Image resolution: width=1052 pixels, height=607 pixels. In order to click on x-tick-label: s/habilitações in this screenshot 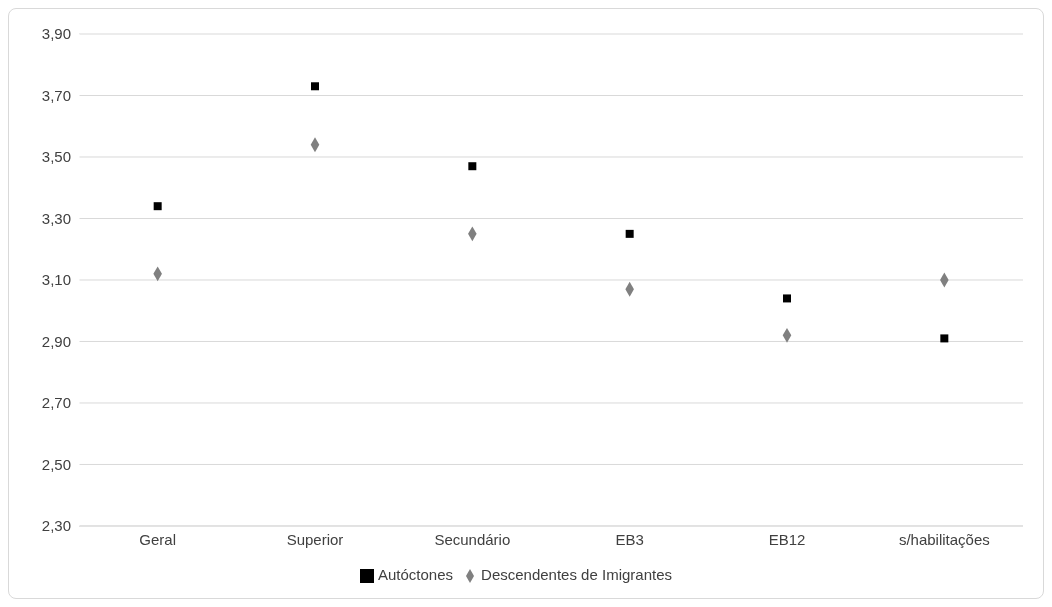, I will do `click(944, 539)`.